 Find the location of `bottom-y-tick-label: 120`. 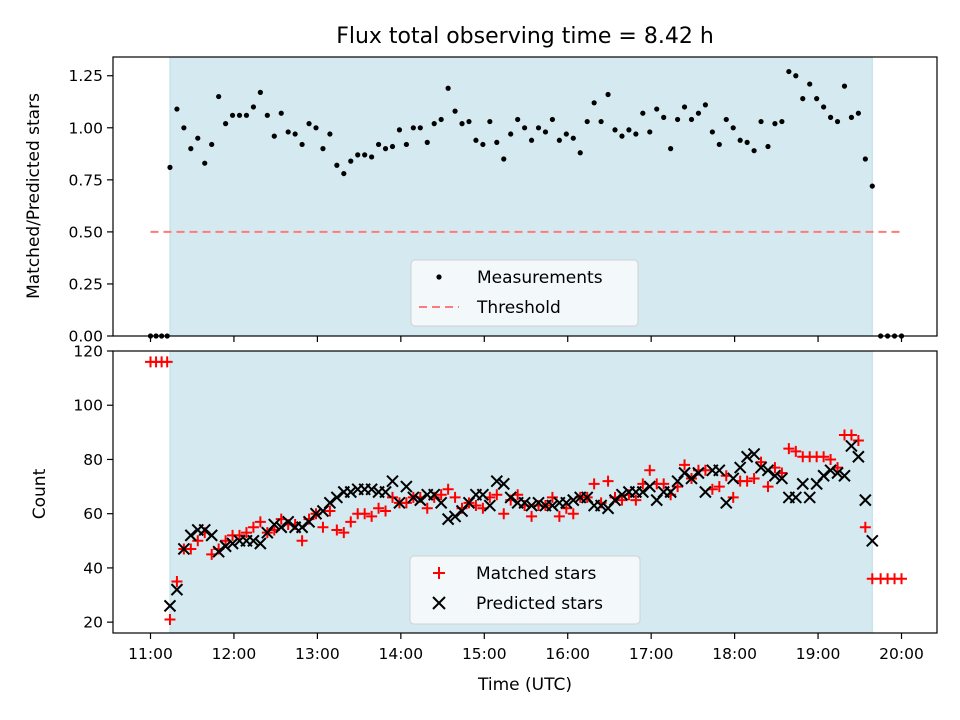

bottom-y-tick-label: 120 is located at coordinates (88, 352).